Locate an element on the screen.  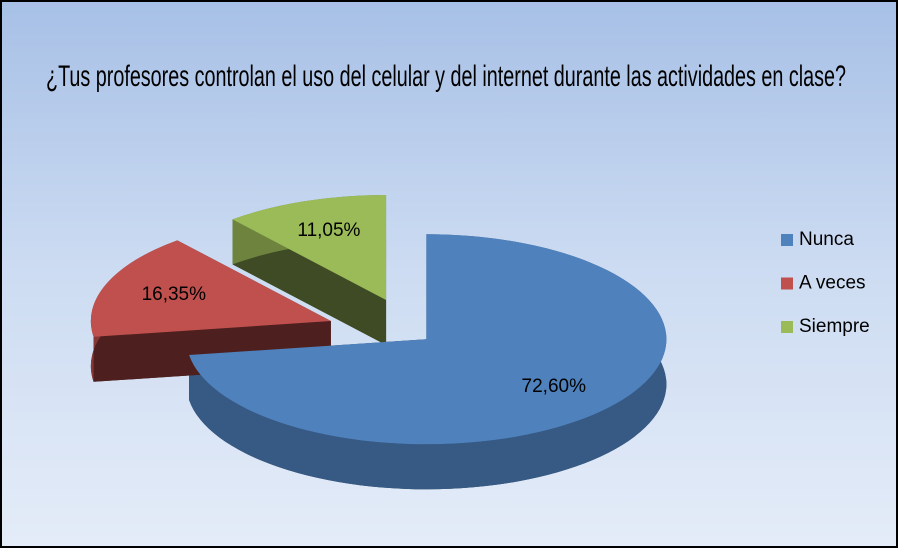
data-label: 16,35% is located at coordinates (174, 294).